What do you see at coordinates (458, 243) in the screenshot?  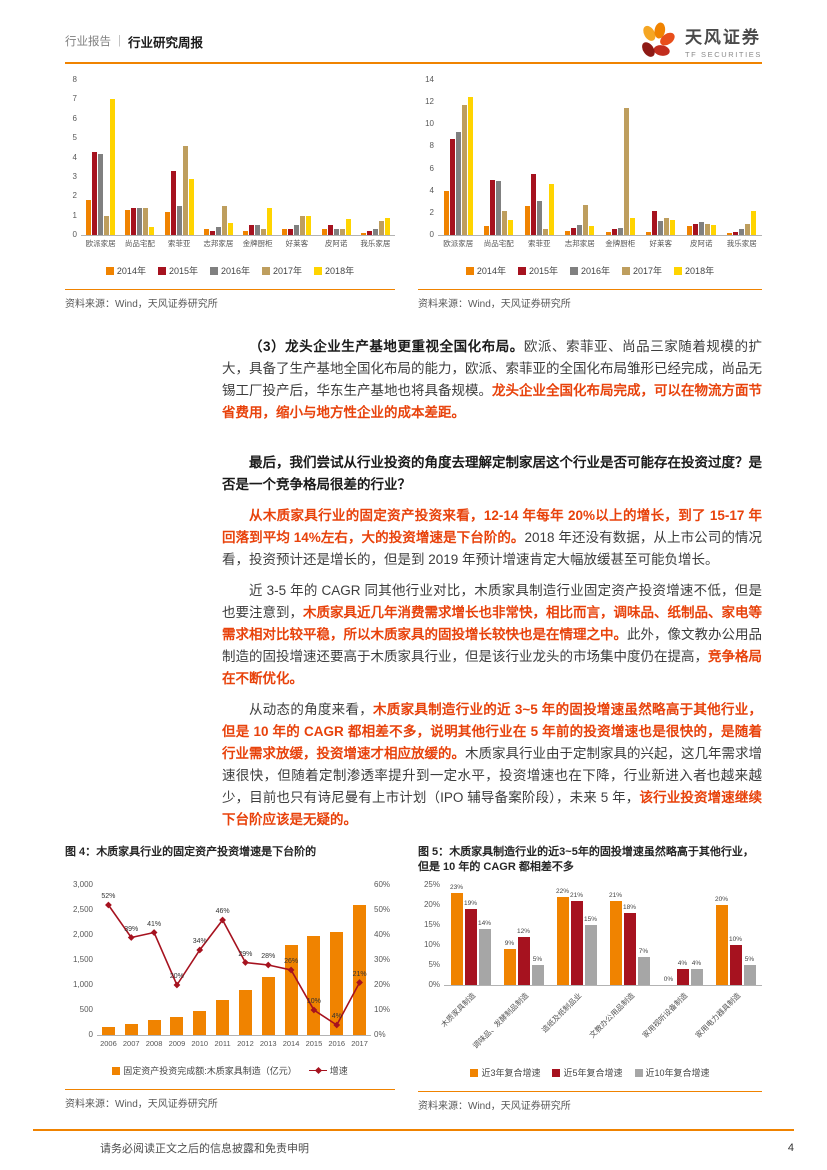 I see `x-axis-label: 欧派家居` at bounding box center [458, 243].